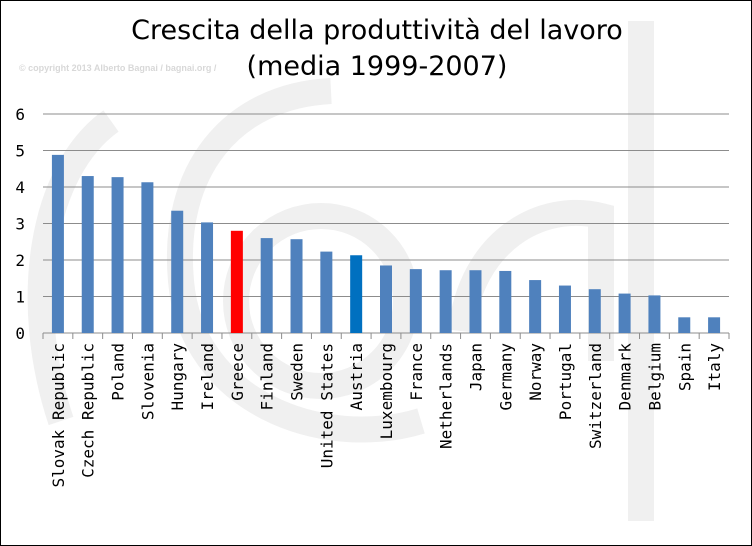 This screenshot has height=546, width=752. Describe the element at coordinates (207, 376) in the screenshot. I see `x-tick-label: Ireland` at that location.